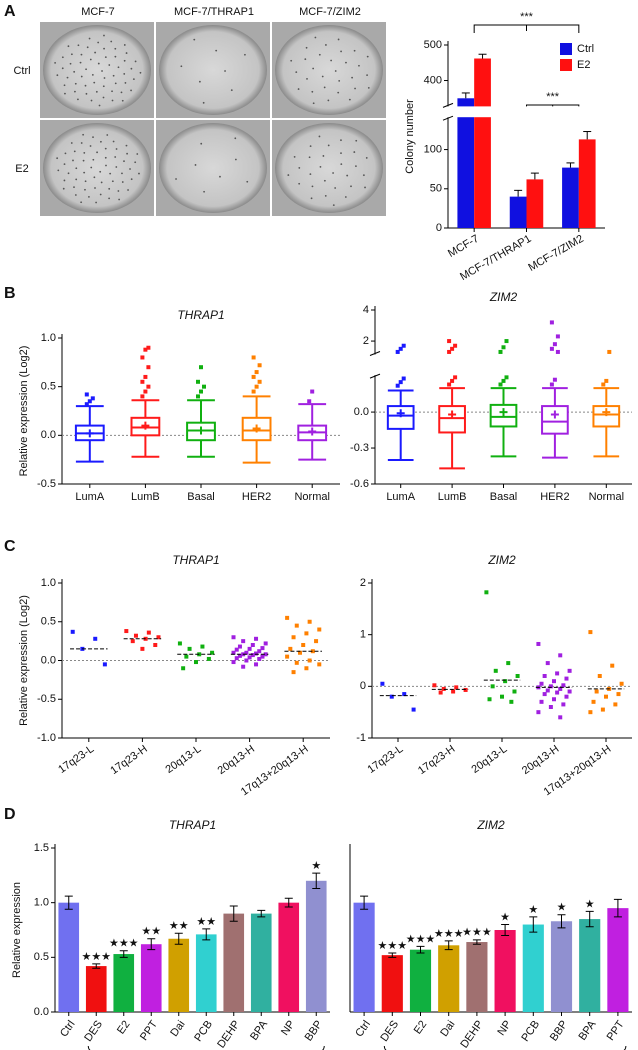 This screenshot has width=638, height=1050. What do you see at coordinates (236, 760) in the screenshot?
I see `x-tick-label: 20q13-H` at bounding box center [236, 760].